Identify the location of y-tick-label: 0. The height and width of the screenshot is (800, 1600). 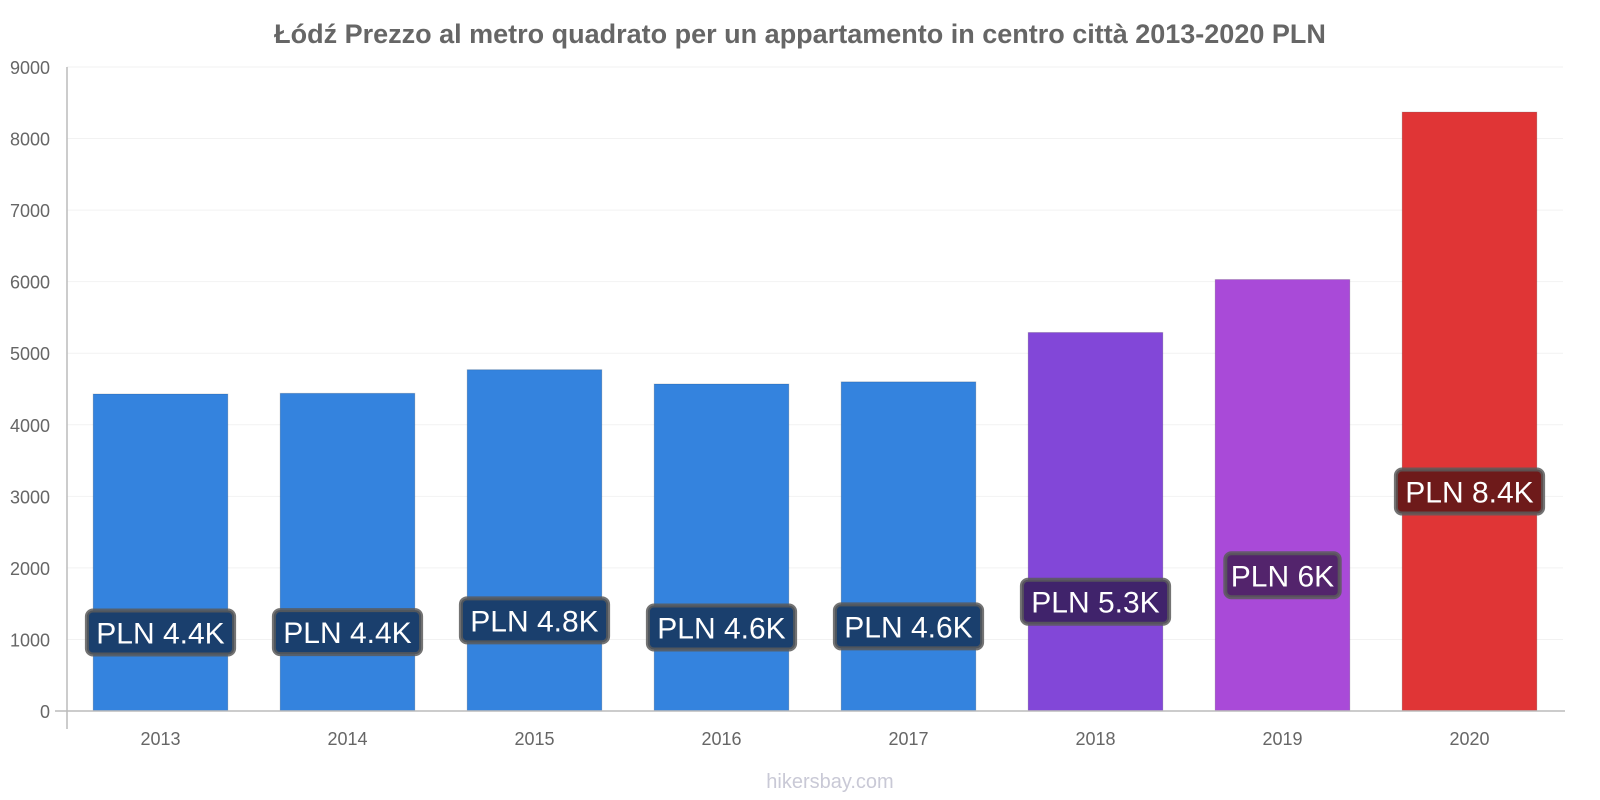
(45, 712).